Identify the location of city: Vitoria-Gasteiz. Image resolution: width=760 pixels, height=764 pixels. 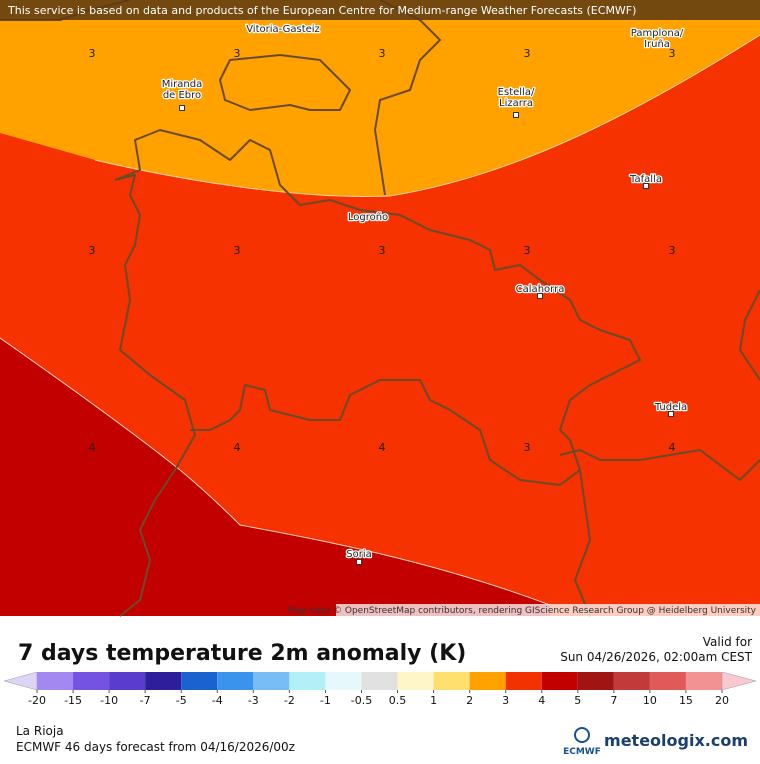
(283, 30).